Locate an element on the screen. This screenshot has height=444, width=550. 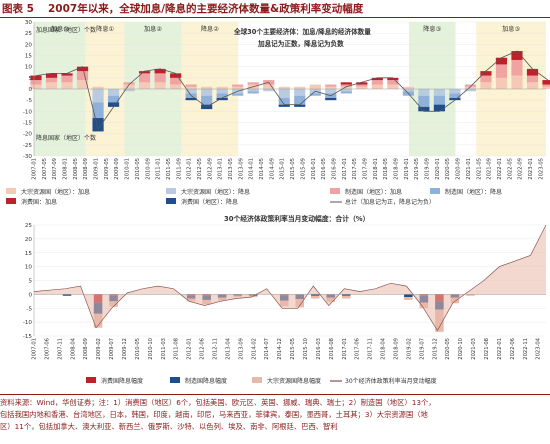
p2-x-tick-24: 2017-01 is located at coordinates (345, 349).